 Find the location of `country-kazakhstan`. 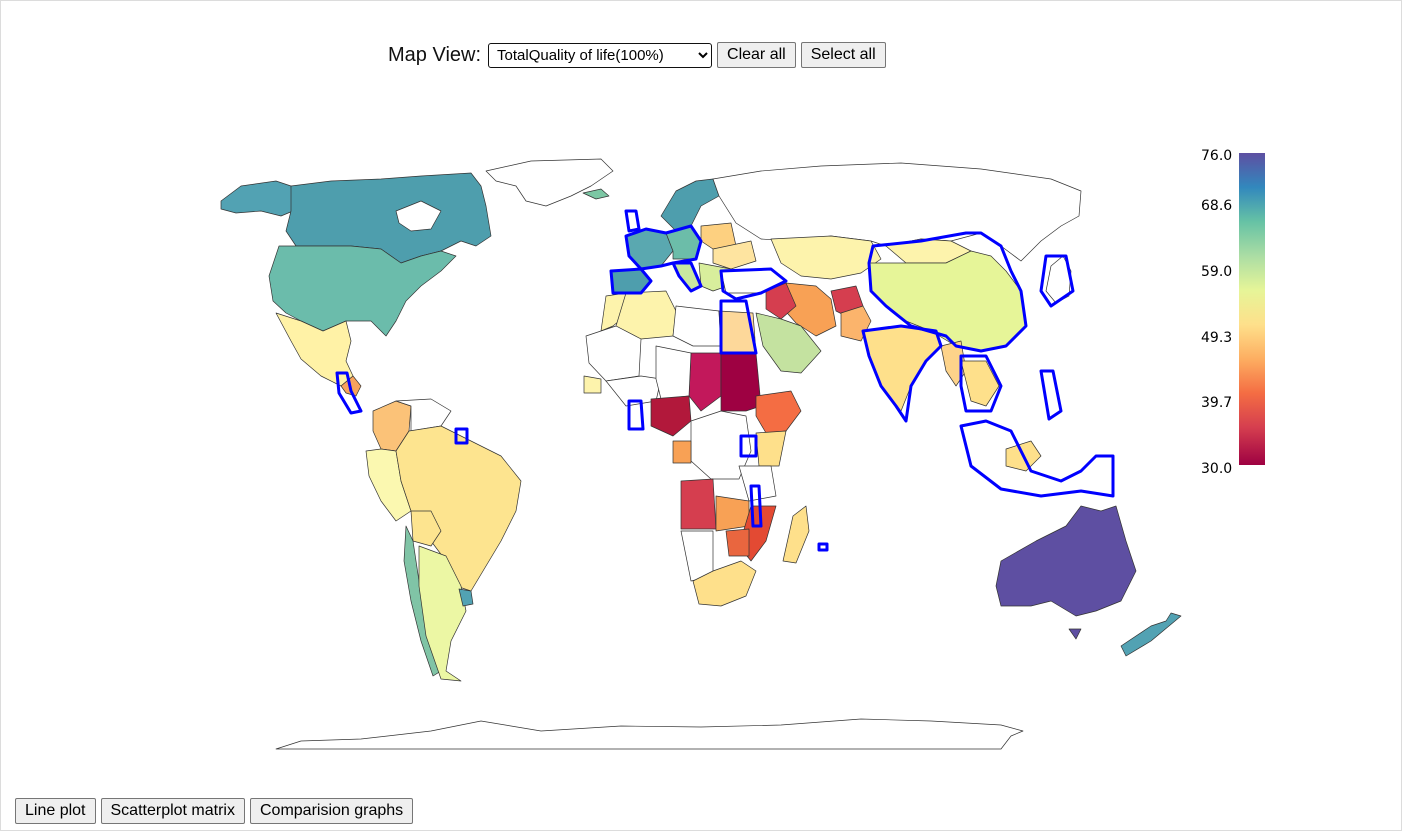

country-kazakhstan is located at coordinates (826, 257).